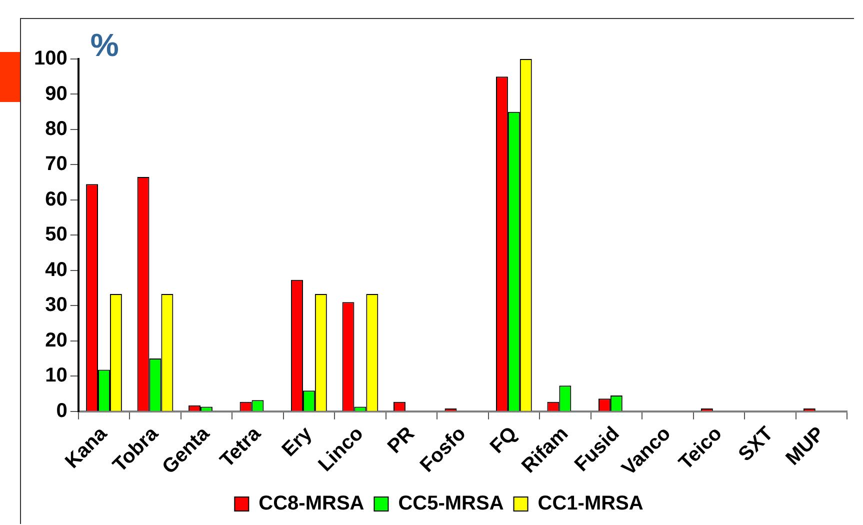 The width and height of the screenshot is (863, 525). What do you see at coordinates (56, 235) in the screenshot?
I see `y-tick-label: 50` at bounding box center [56, 235].